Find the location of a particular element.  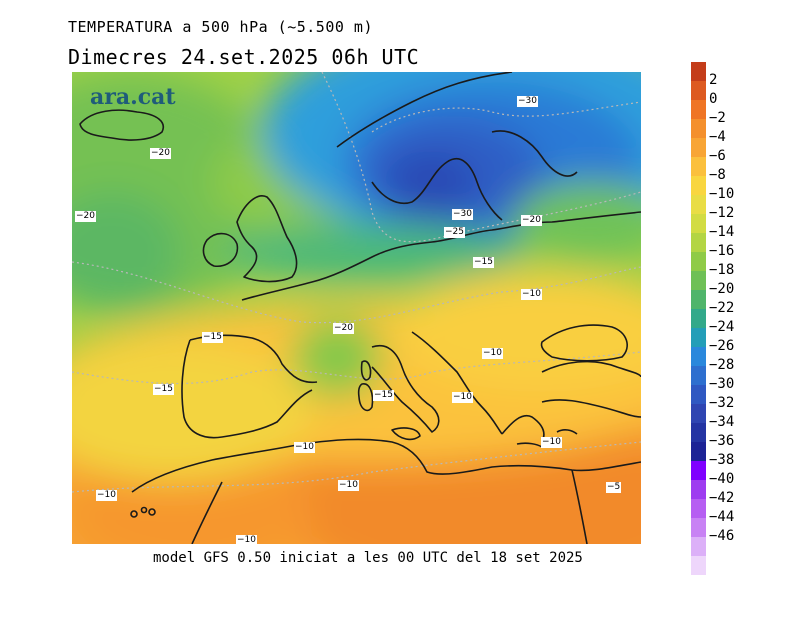

contour-label: −5 is located at coordinates (614, 487).